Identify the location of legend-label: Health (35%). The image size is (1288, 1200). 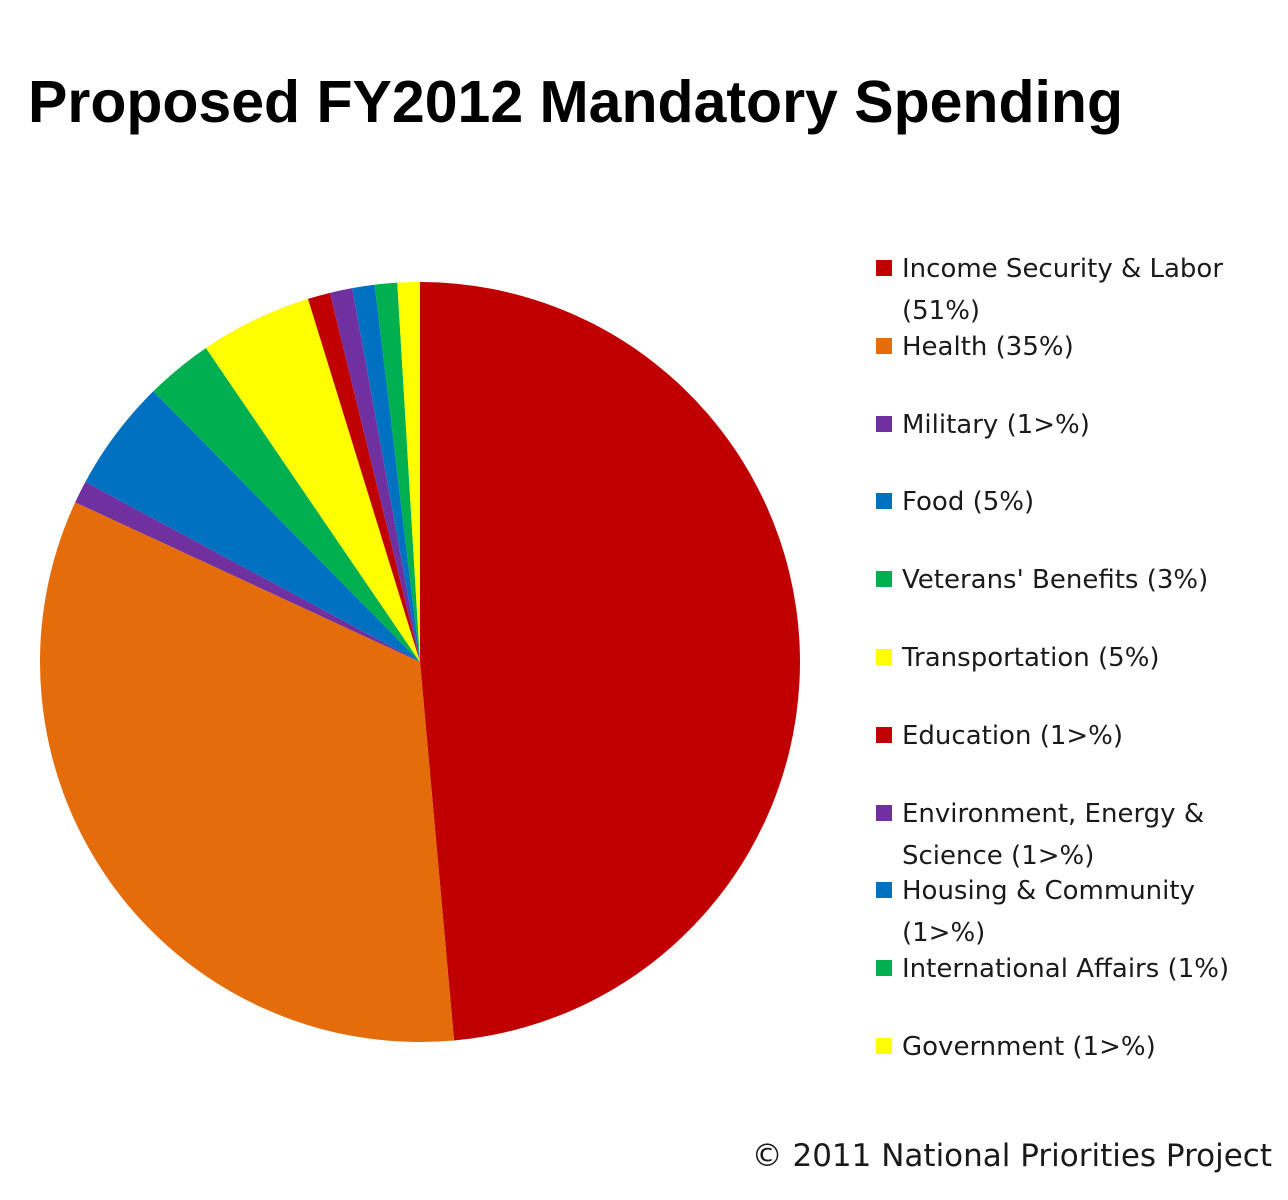
(988, 346).